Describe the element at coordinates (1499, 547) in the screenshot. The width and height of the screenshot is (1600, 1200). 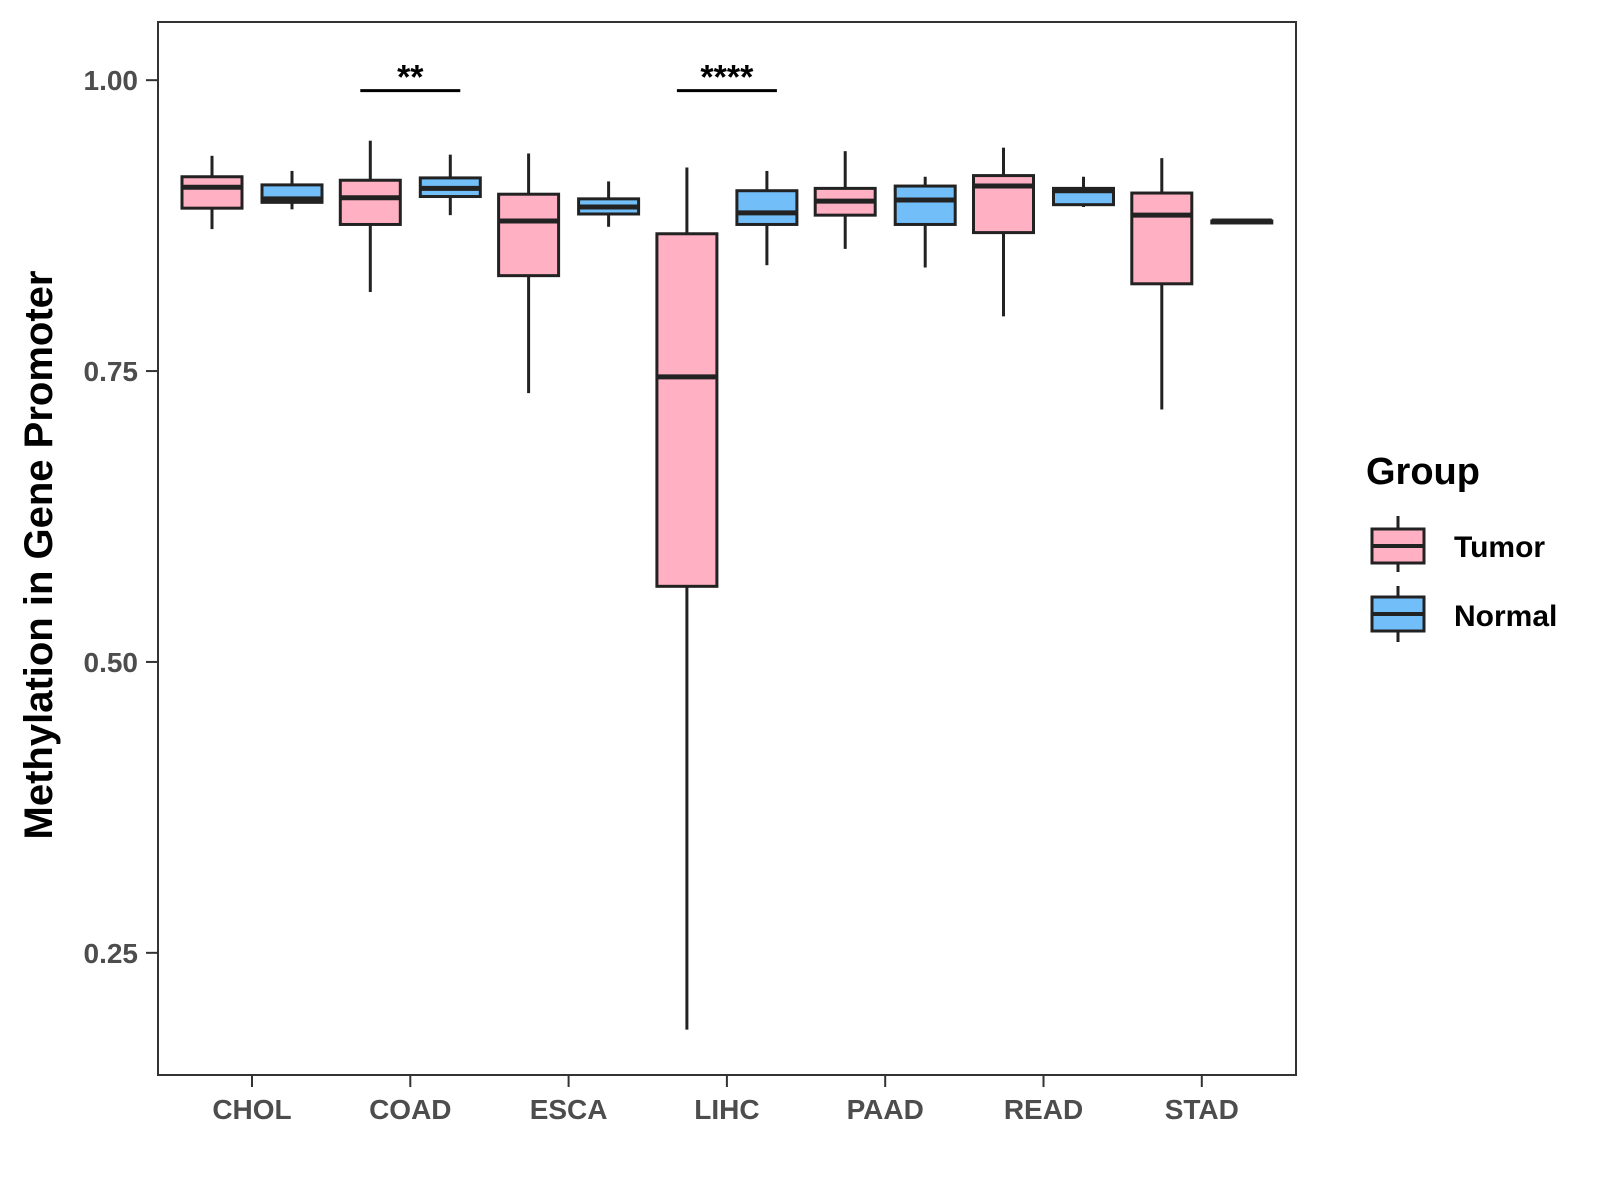
I see `legend-label-tumor: Tumor` at that location.